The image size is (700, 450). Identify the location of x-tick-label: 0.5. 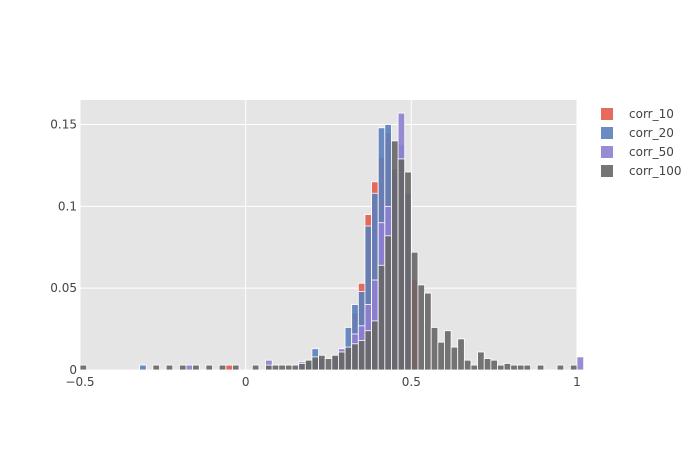
(411, 382).